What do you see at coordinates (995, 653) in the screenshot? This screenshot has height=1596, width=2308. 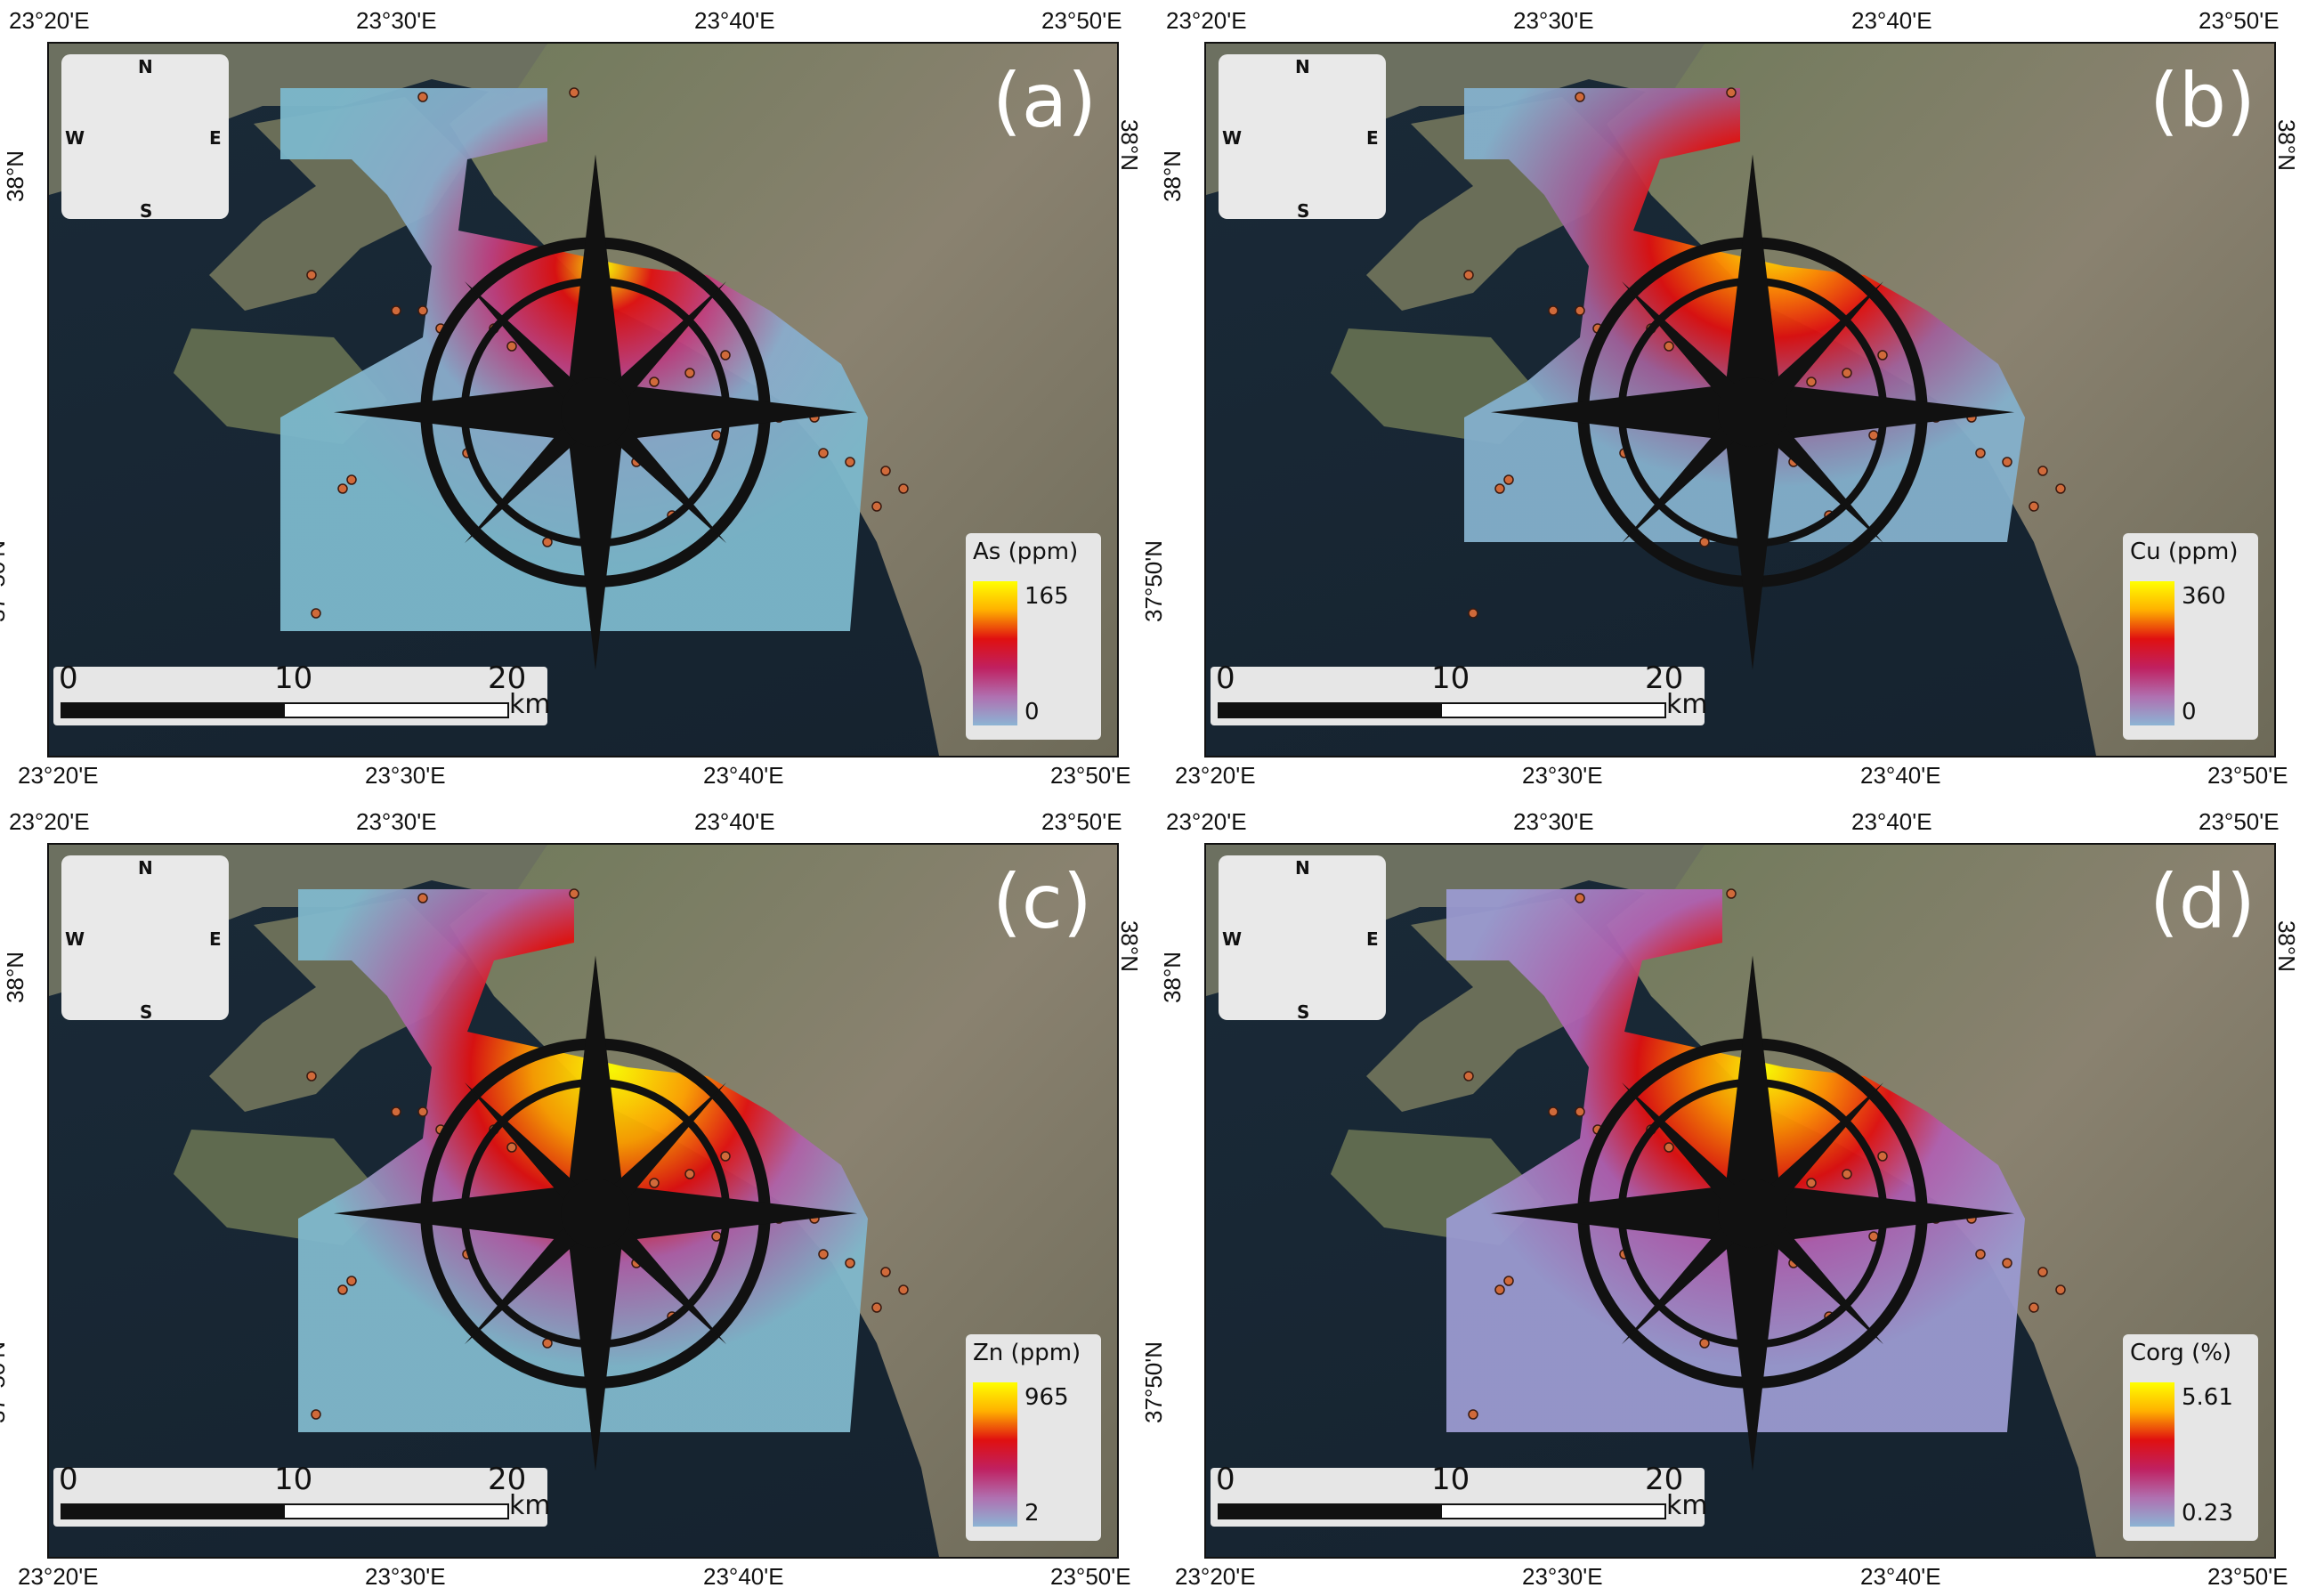 I see `legend-color-ramp` at bounding box center [995, 653].